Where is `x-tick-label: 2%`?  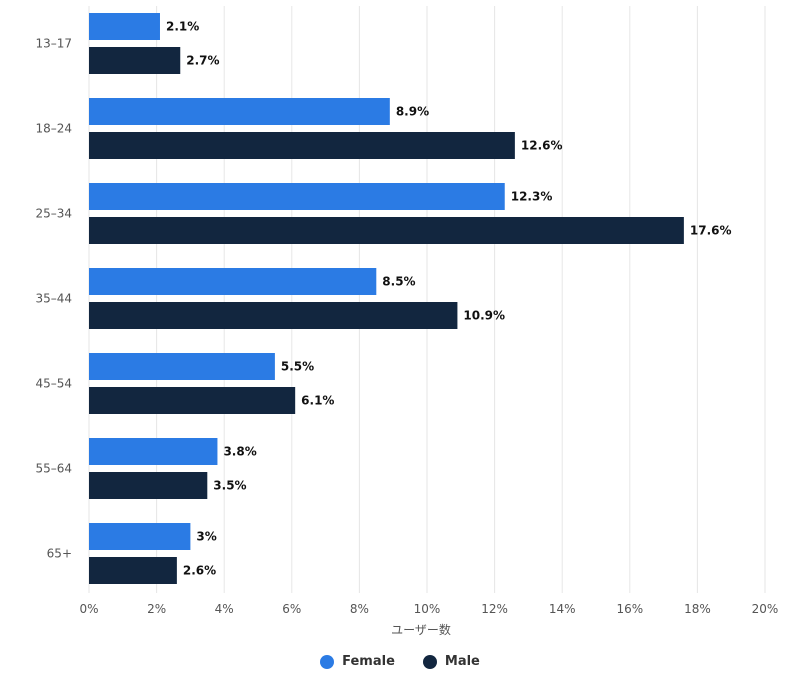
x-tick-label: 2% is located at coordinates (156, 609).